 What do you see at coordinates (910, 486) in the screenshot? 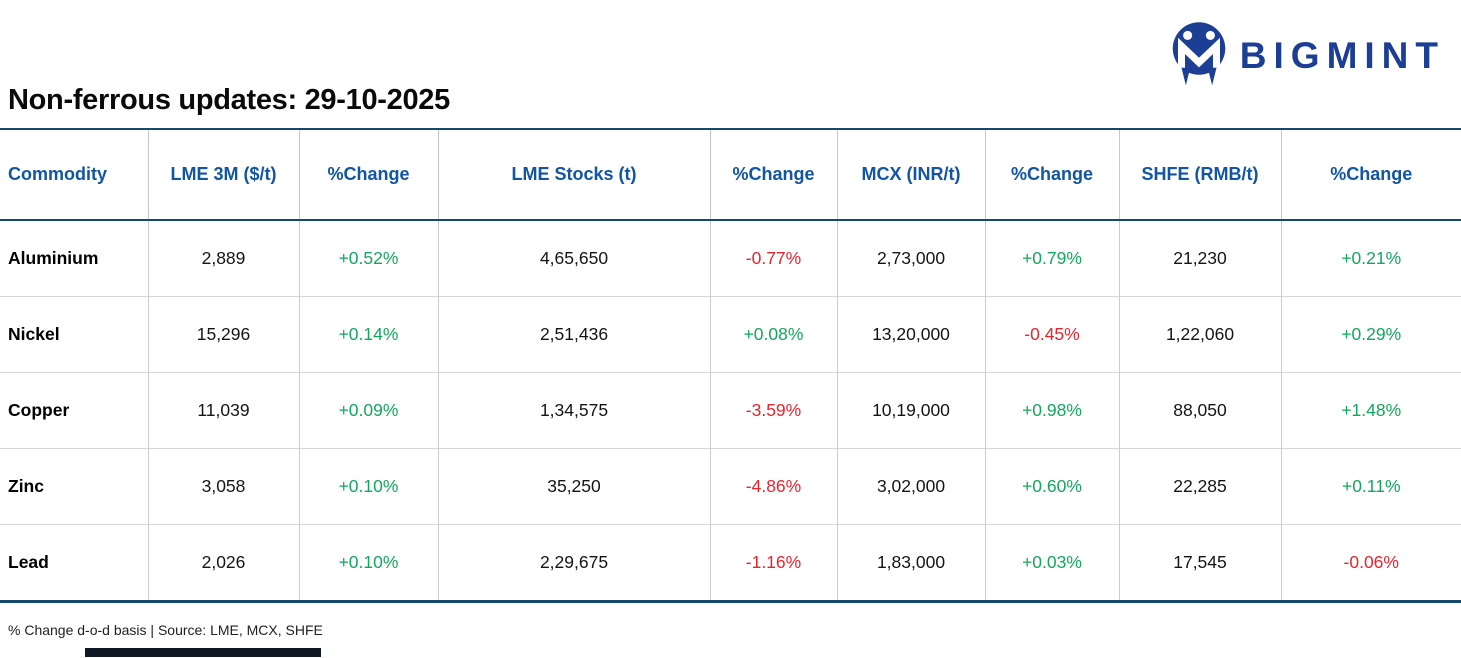
I see `cell-mcx: 3,02,000` at bounding box center [910, 486].